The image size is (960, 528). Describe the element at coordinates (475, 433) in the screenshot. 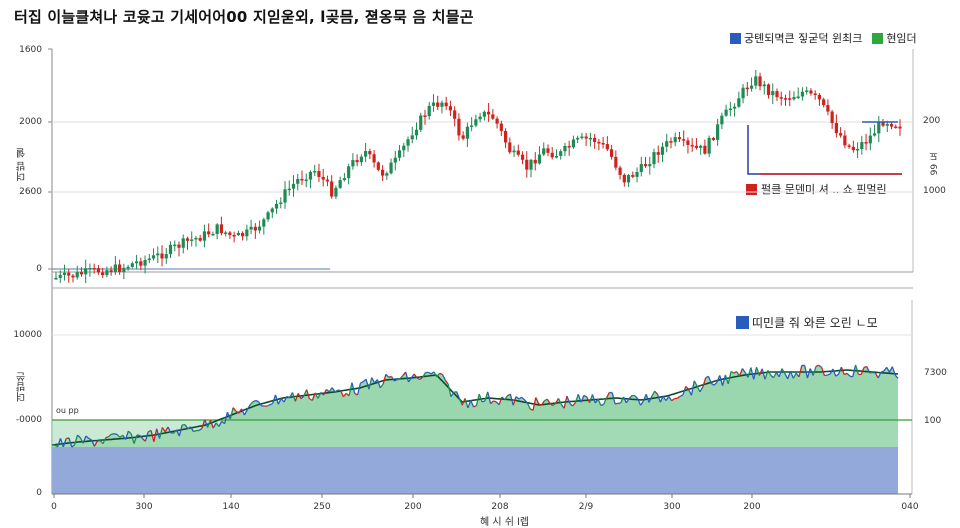

I see `green-area-lower-band` at that location.